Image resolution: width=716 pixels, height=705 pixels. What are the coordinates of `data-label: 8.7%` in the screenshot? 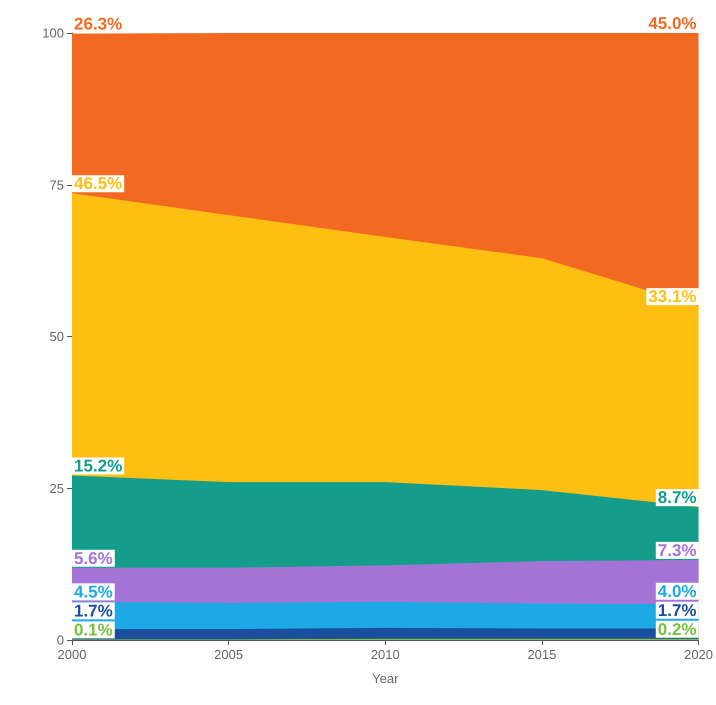 It's located at (677, 498).